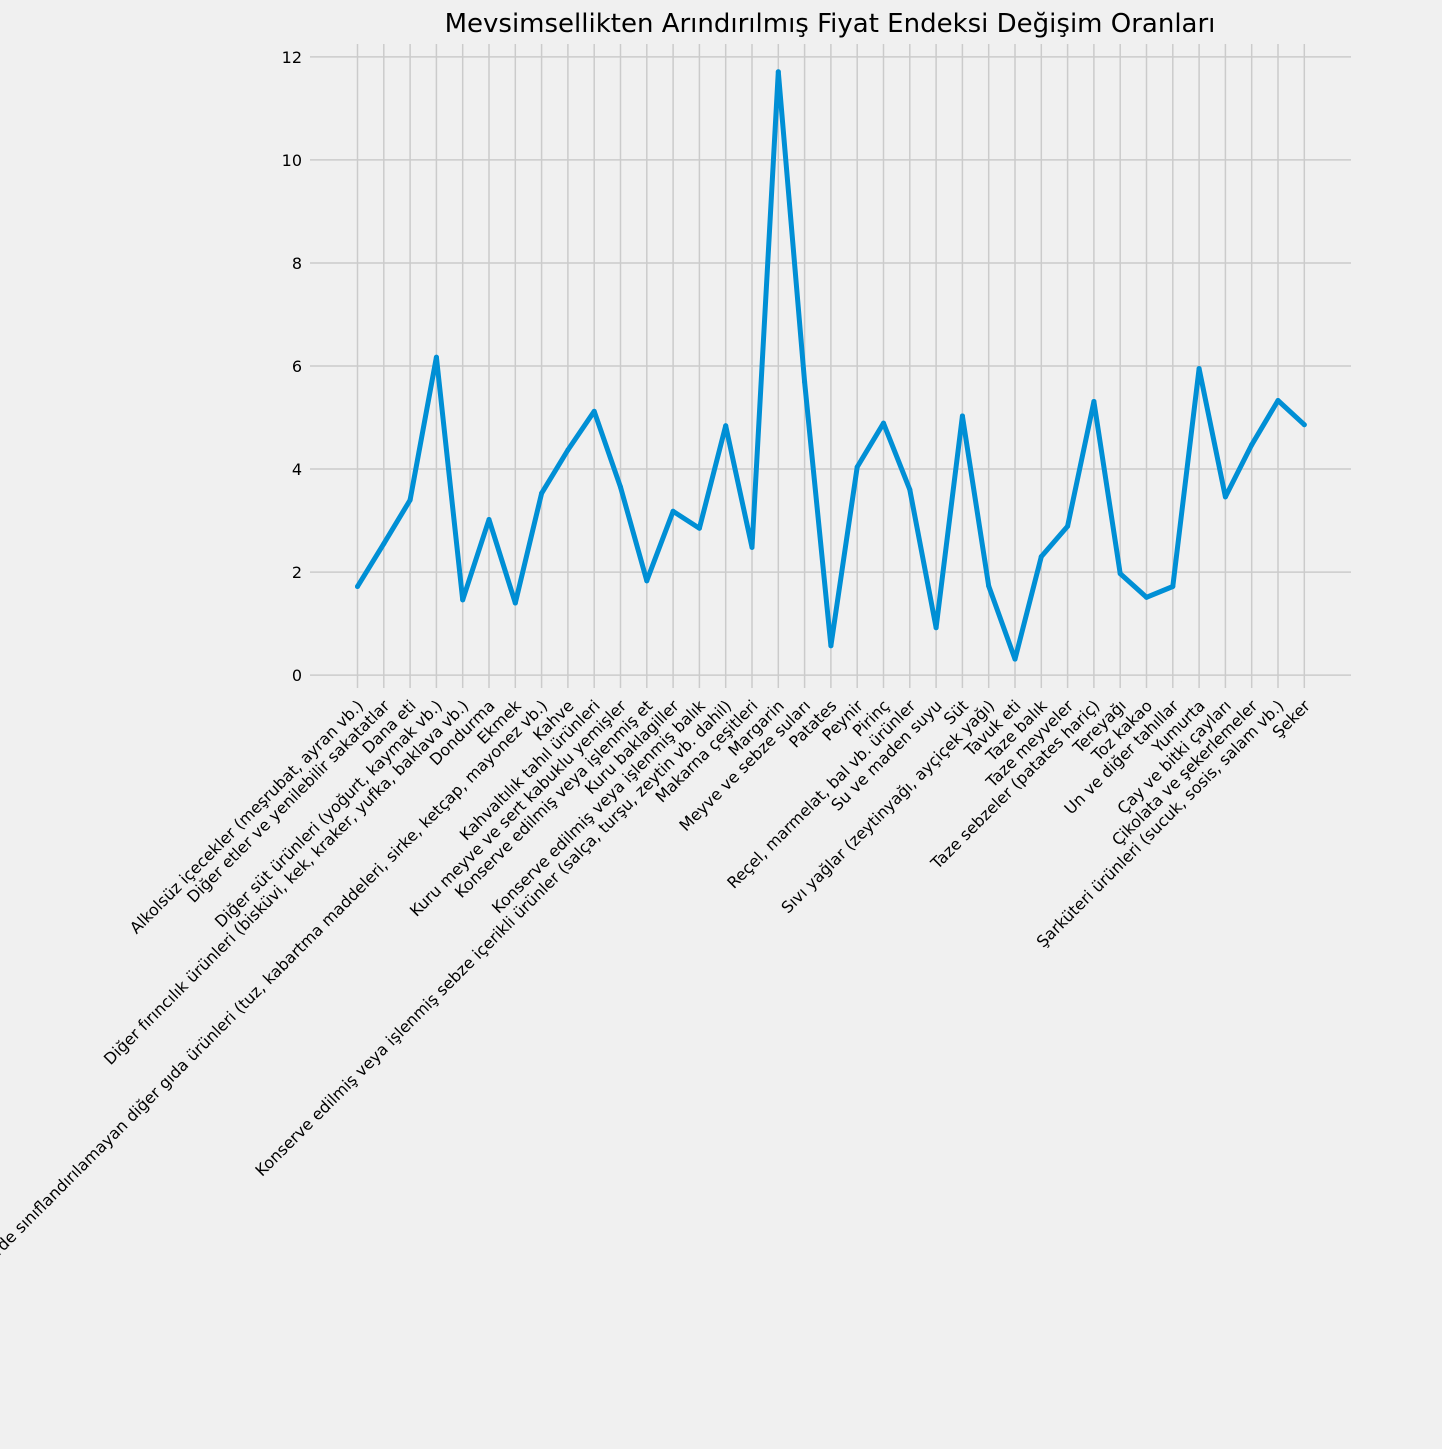 Image resolution: width=1442 pixels, height=1449 pixels. I want to click on y-tick-label: 10, so click(292, 160).